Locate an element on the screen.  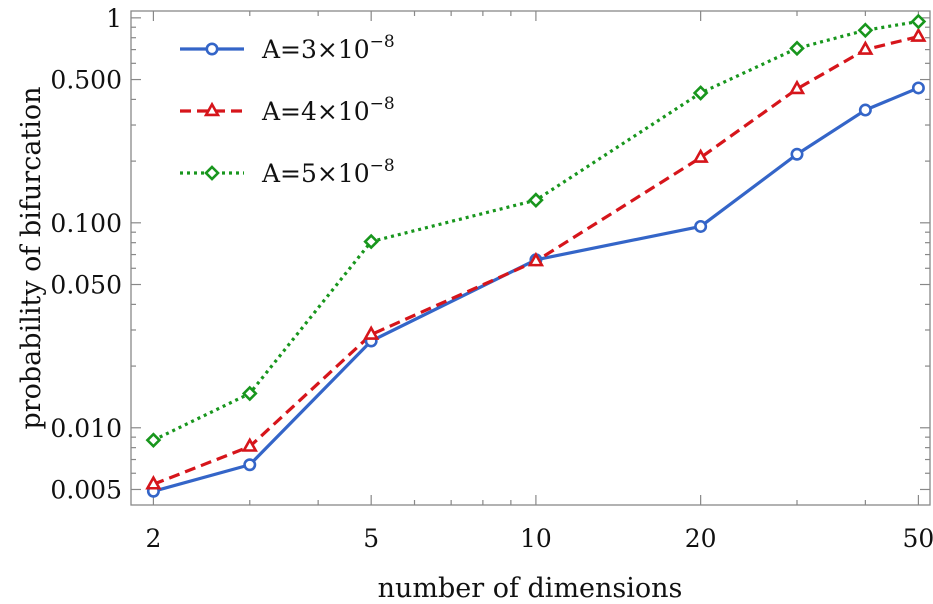
y-axis-label: probability of bifurcation is located at coordinates (31, 257).